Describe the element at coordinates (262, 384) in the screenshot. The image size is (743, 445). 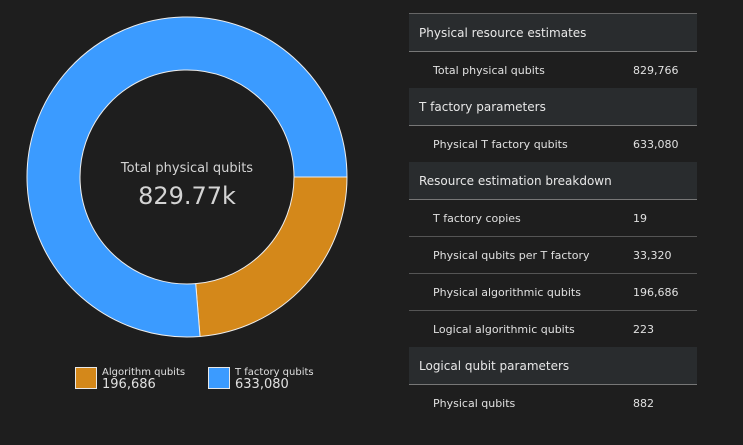
I see `legend-value: 633,080` at that location.